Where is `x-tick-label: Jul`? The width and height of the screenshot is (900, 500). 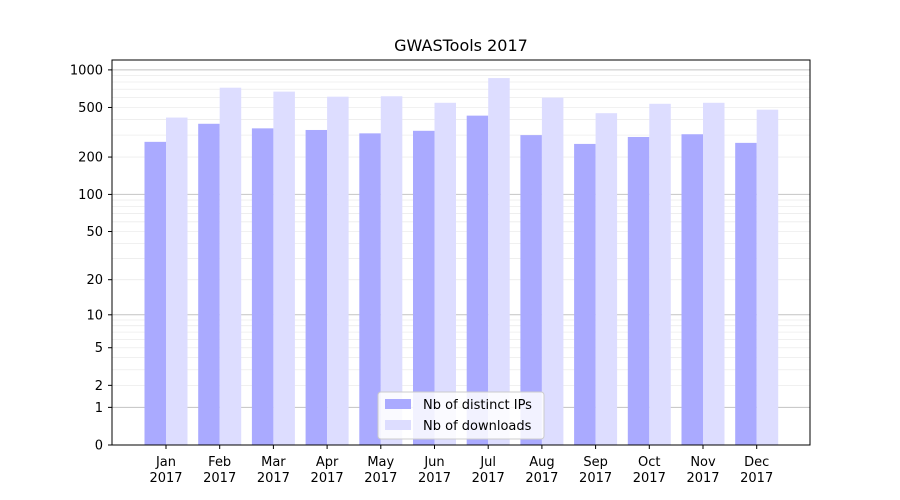
x-tick-label: Jul is located at coordinates (487, 462).